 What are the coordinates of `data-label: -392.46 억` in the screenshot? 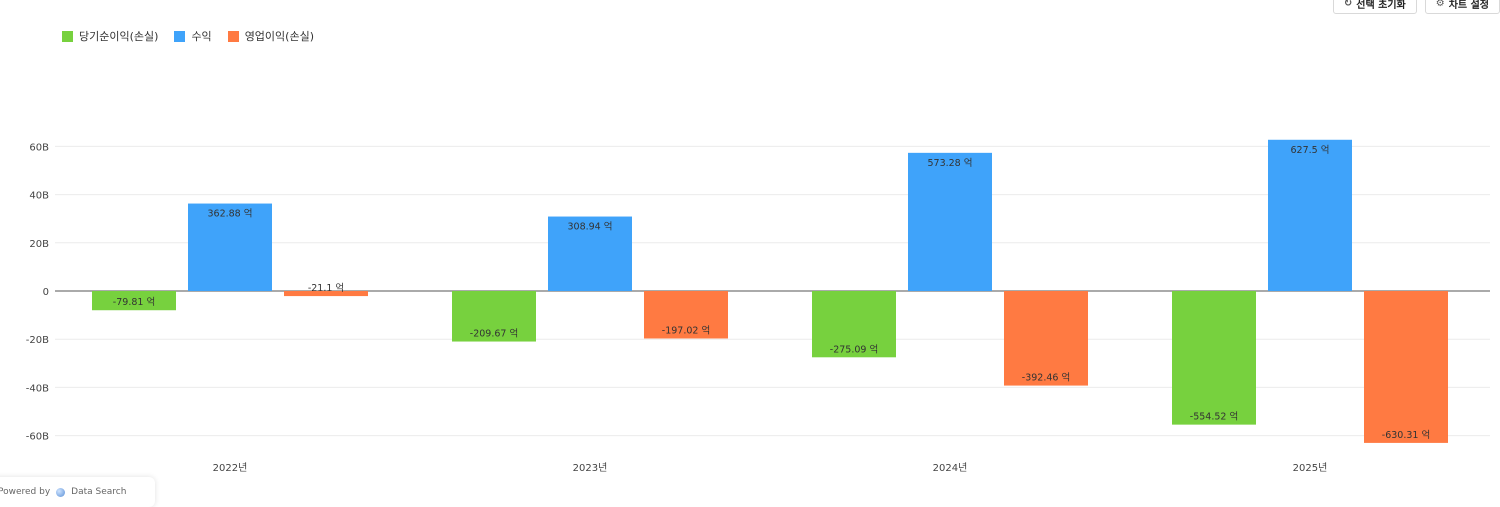 It's located at (1046, 378).